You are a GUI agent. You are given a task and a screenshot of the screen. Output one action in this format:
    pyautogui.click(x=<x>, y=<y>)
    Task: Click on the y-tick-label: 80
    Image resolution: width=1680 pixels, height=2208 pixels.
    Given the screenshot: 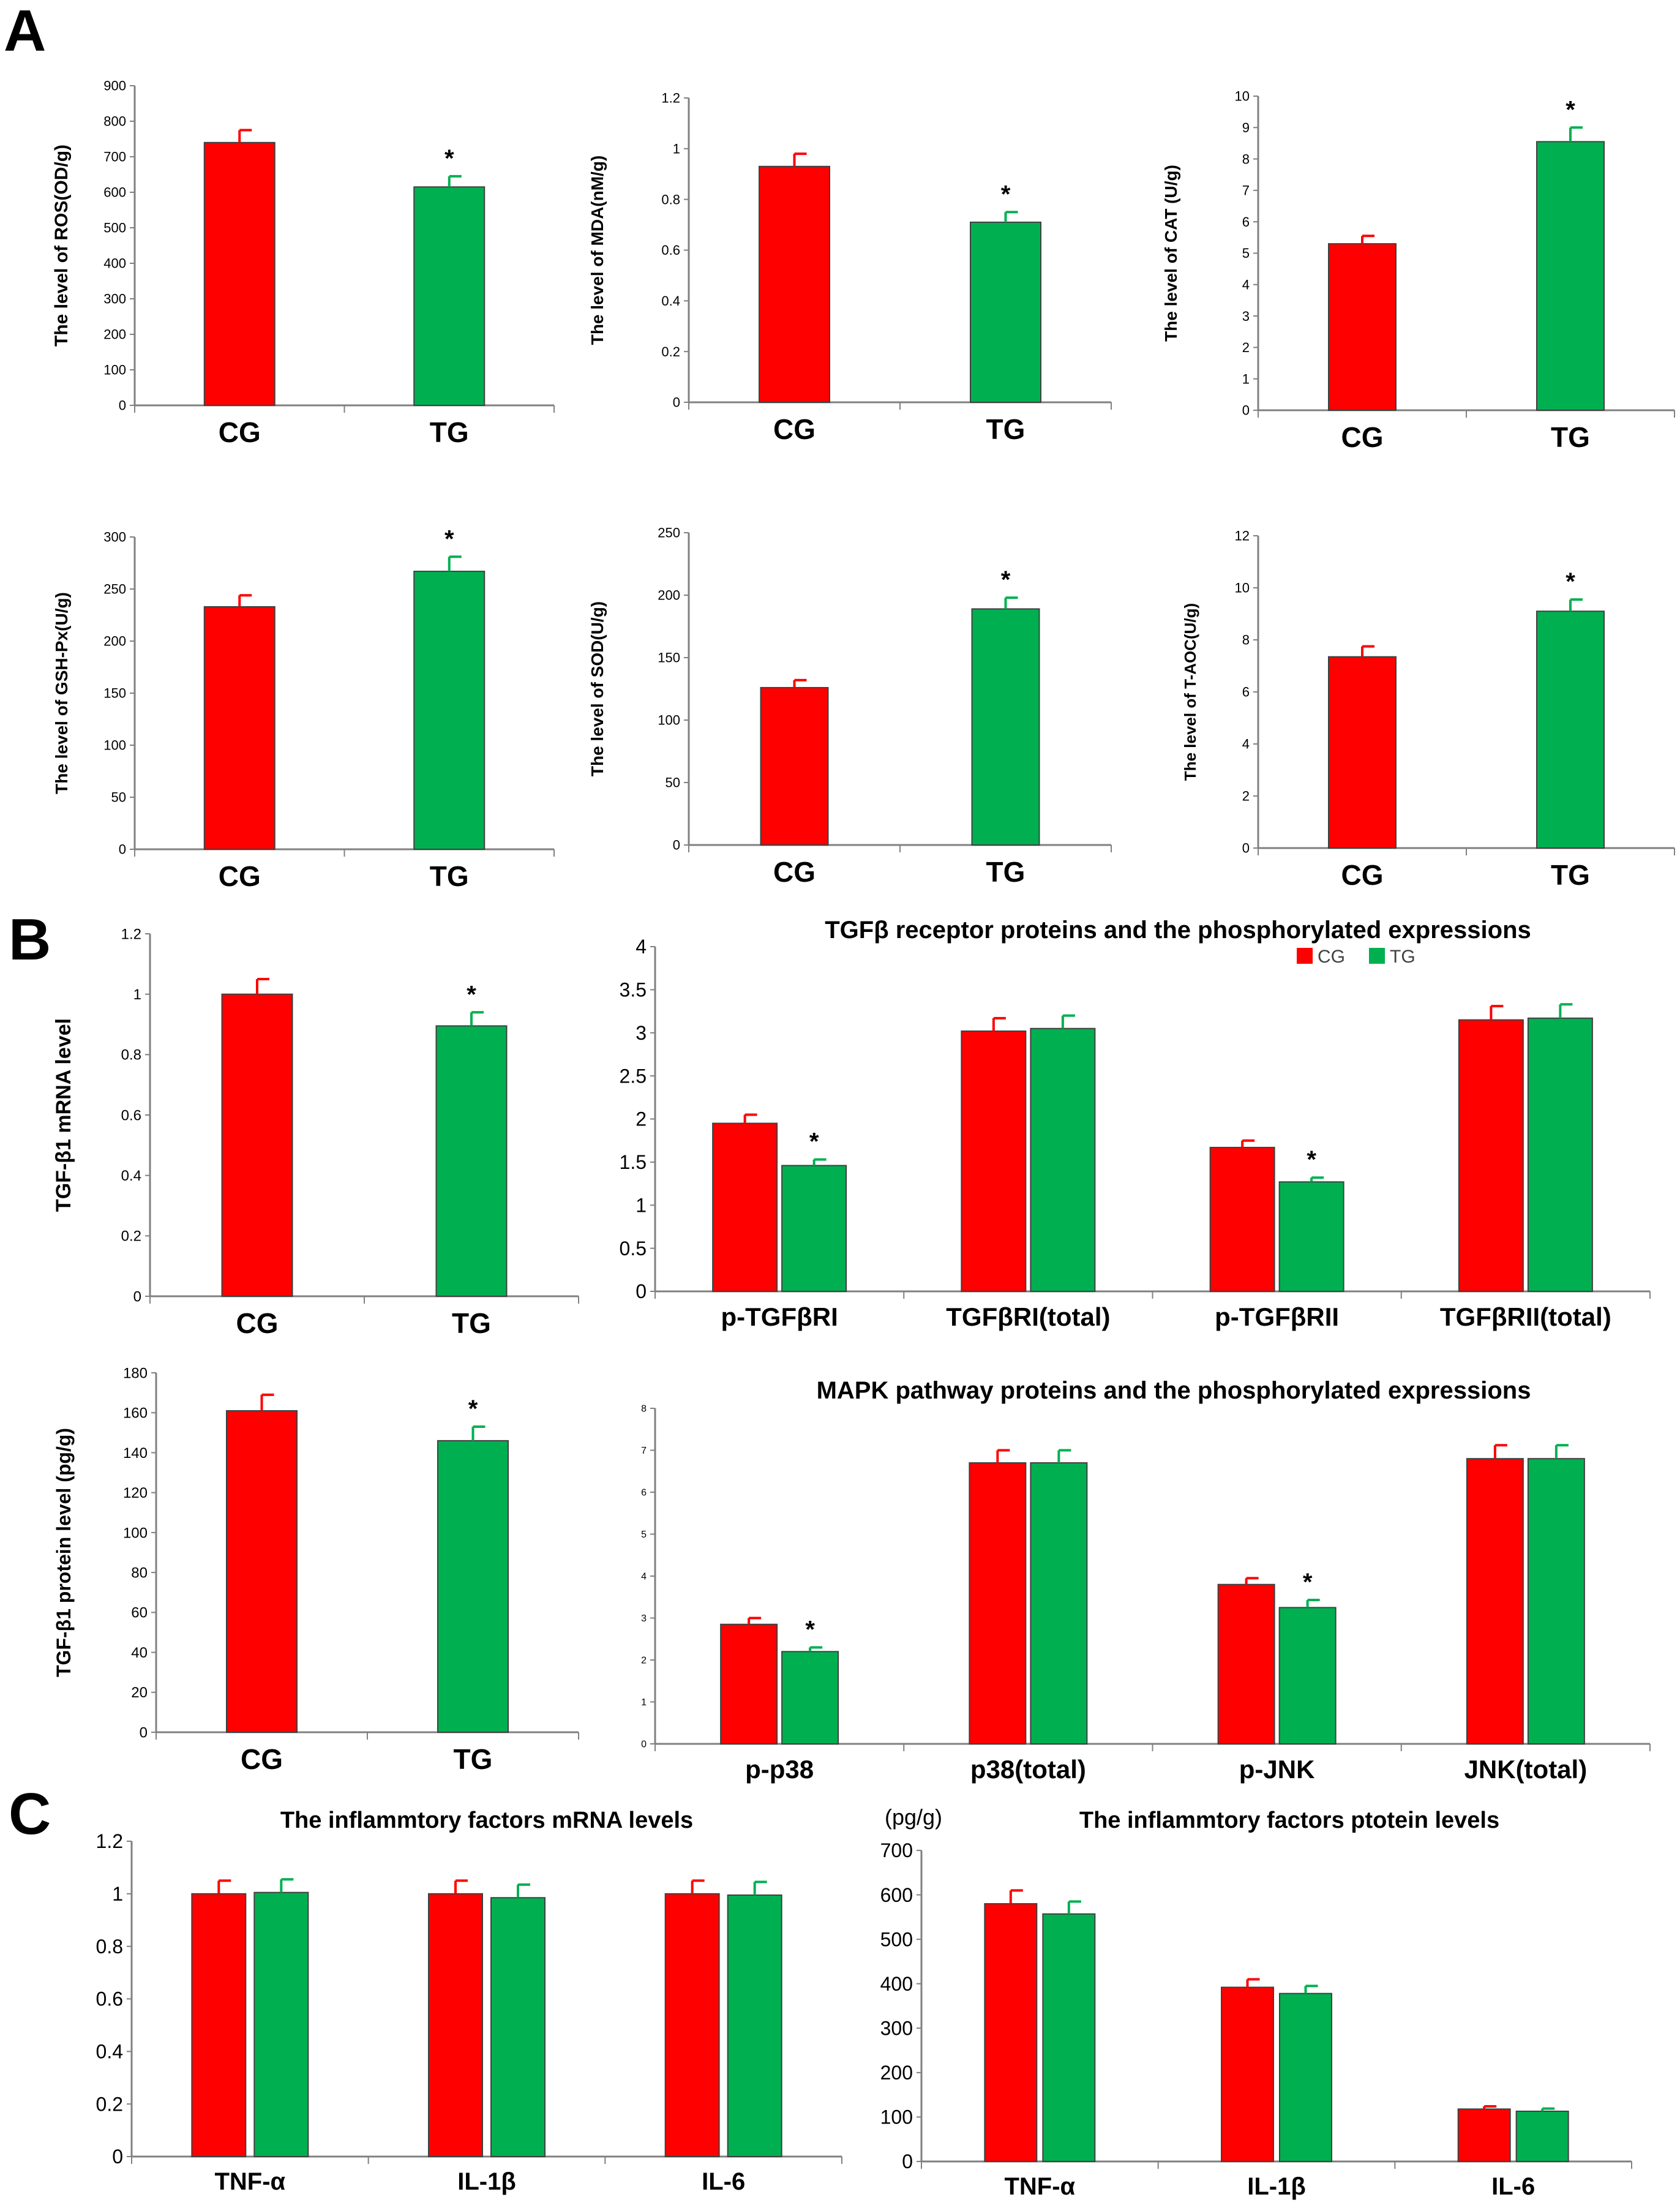 What is the action you would take?
    pyautogui.click(x=139, y=1573)
    